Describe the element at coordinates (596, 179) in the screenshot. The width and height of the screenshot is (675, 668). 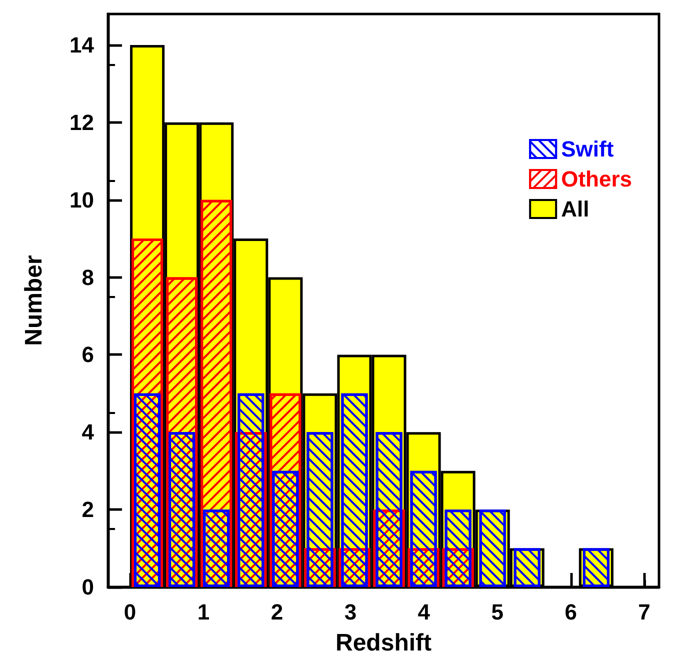
I see `legend-label: Others` at that location.